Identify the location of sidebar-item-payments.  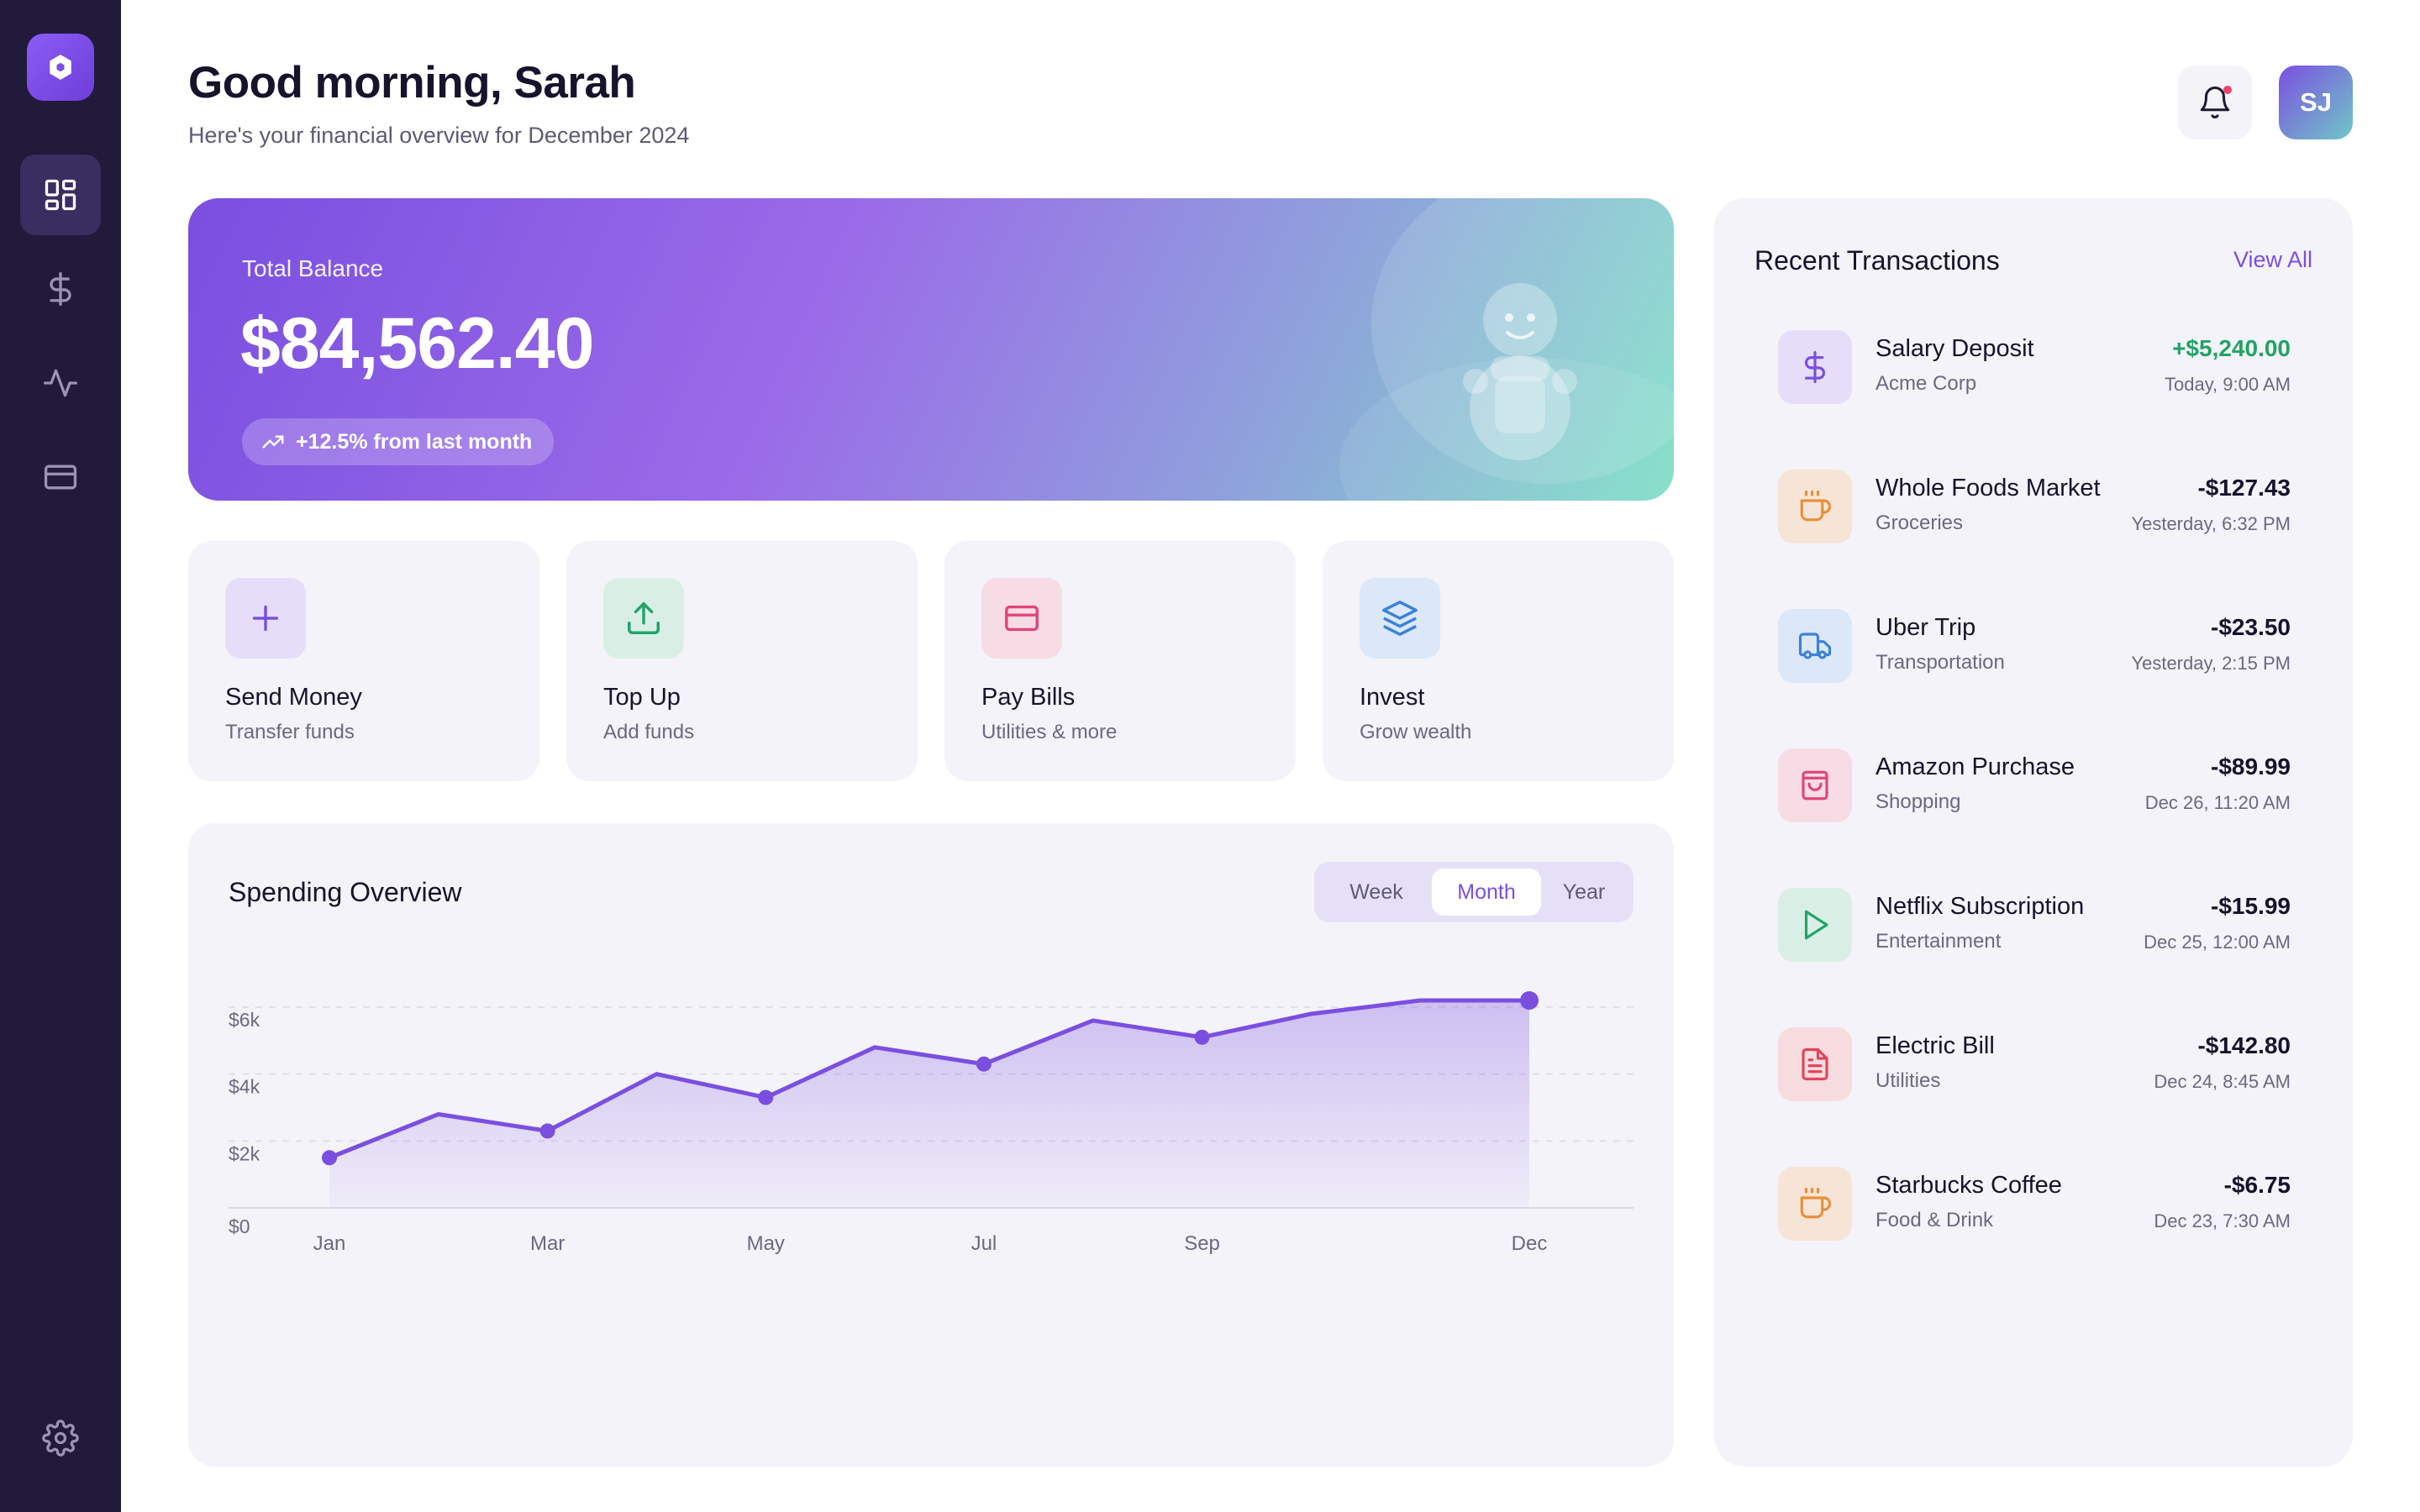
(60, 289).